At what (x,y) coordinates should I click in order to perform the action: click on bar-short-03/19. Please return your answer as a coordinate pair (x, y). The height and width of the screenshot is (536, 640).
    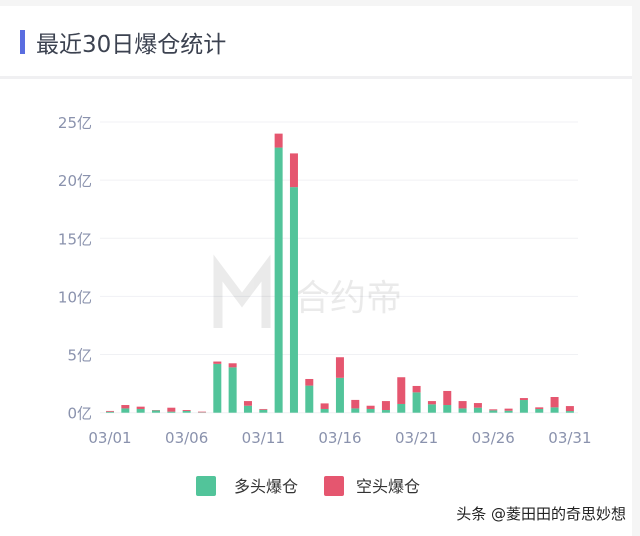
    Looking at the image, I should click on (385, 406).